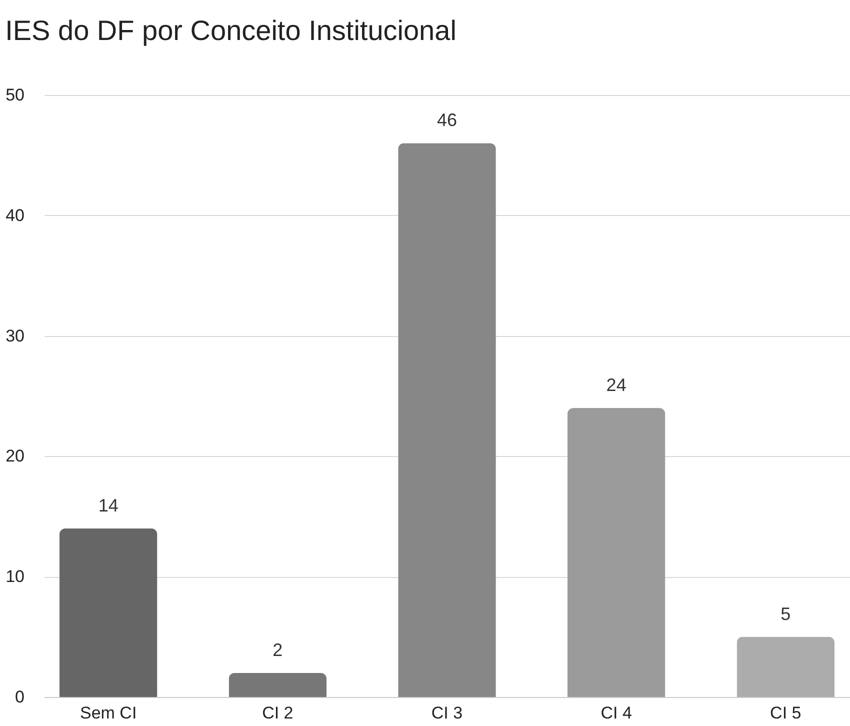  Describe the element at coordinates (15, 95) in the screenshot. I see `y-tick-label: 50` at that location.